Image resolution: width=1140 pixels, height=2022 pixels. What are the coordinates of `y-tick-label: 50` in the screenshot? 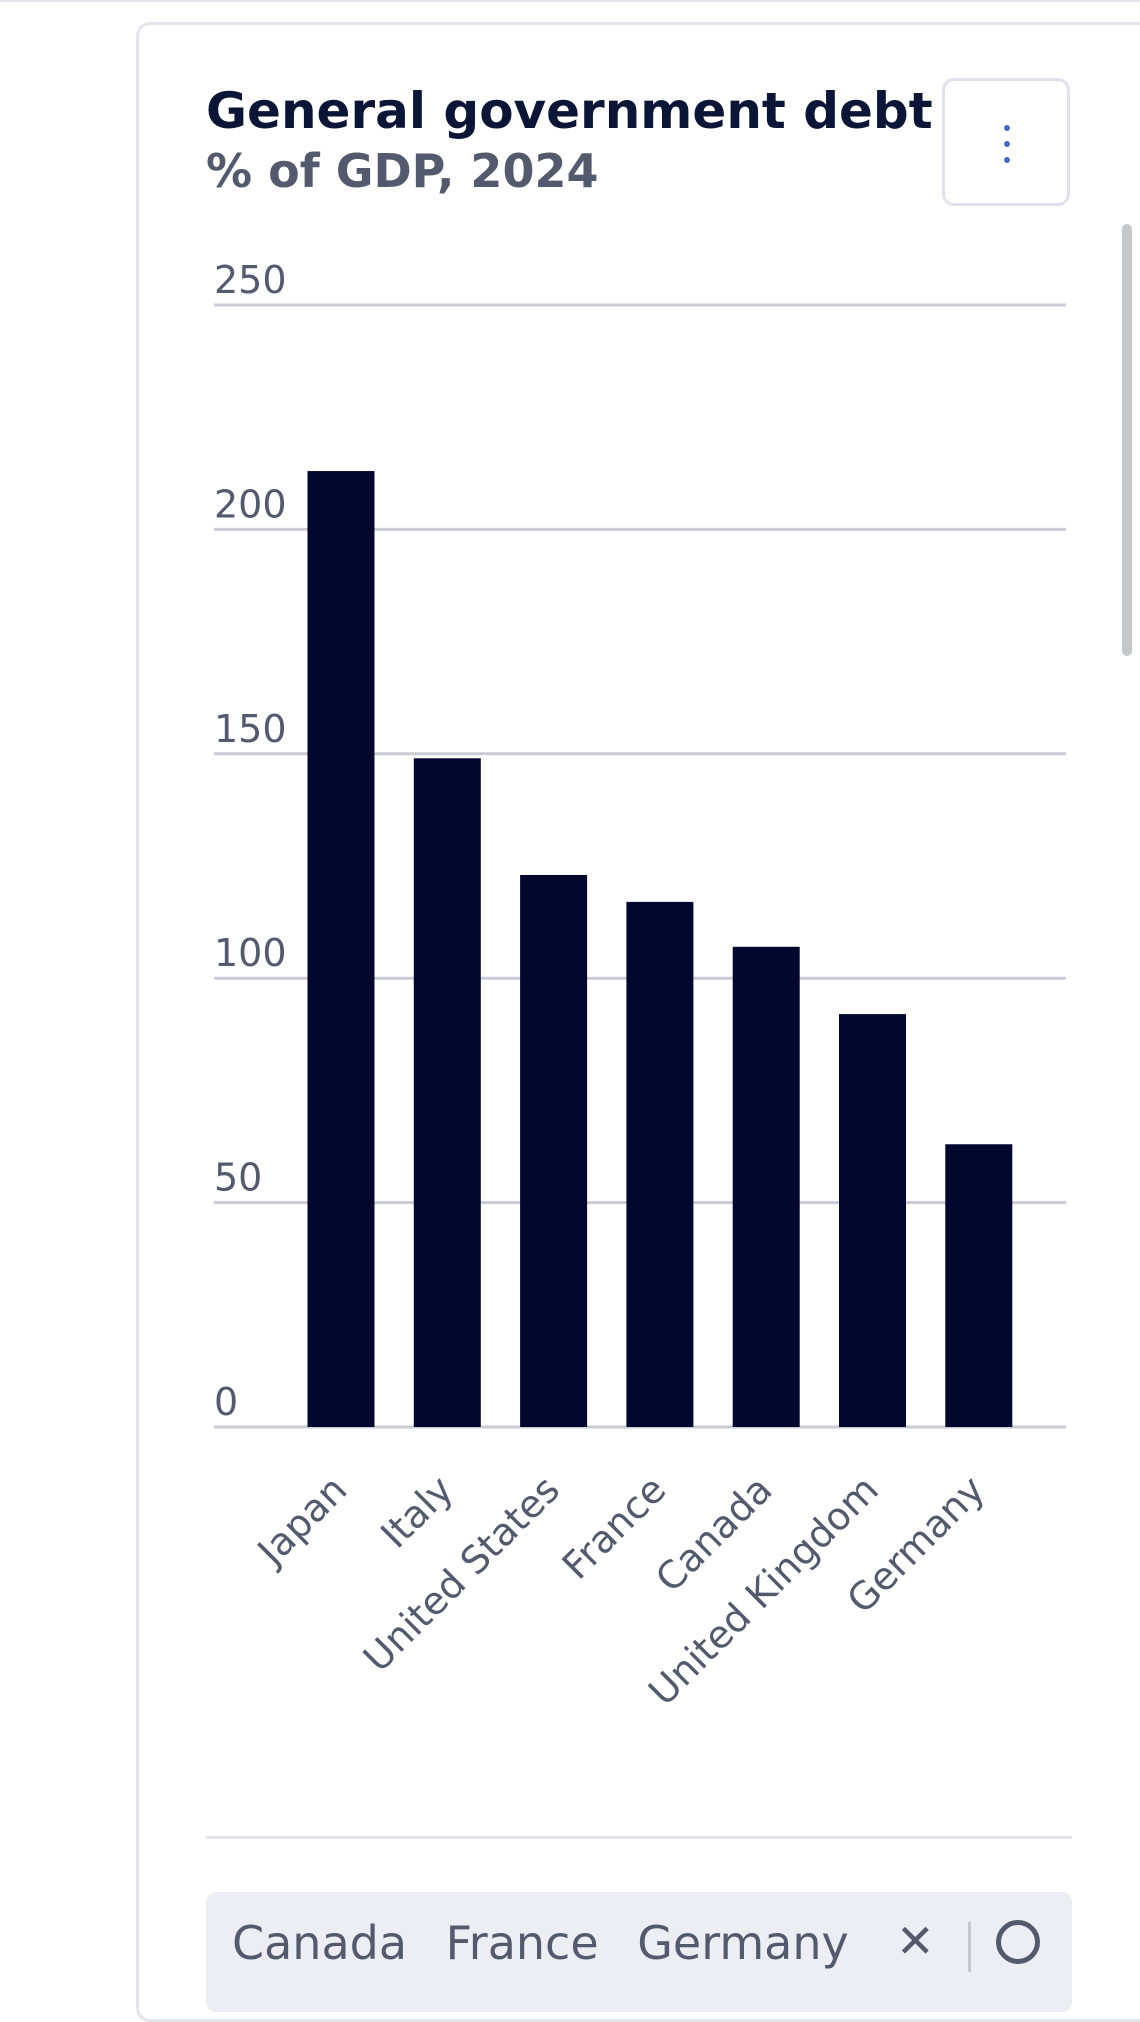 It's located at (238, 1178).